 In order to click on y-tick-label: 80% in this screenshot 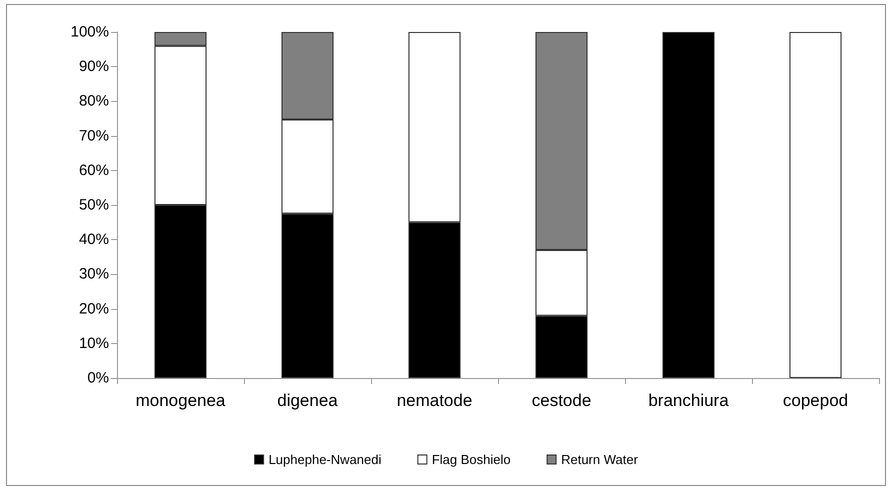, I will do `click(93, 101)`.